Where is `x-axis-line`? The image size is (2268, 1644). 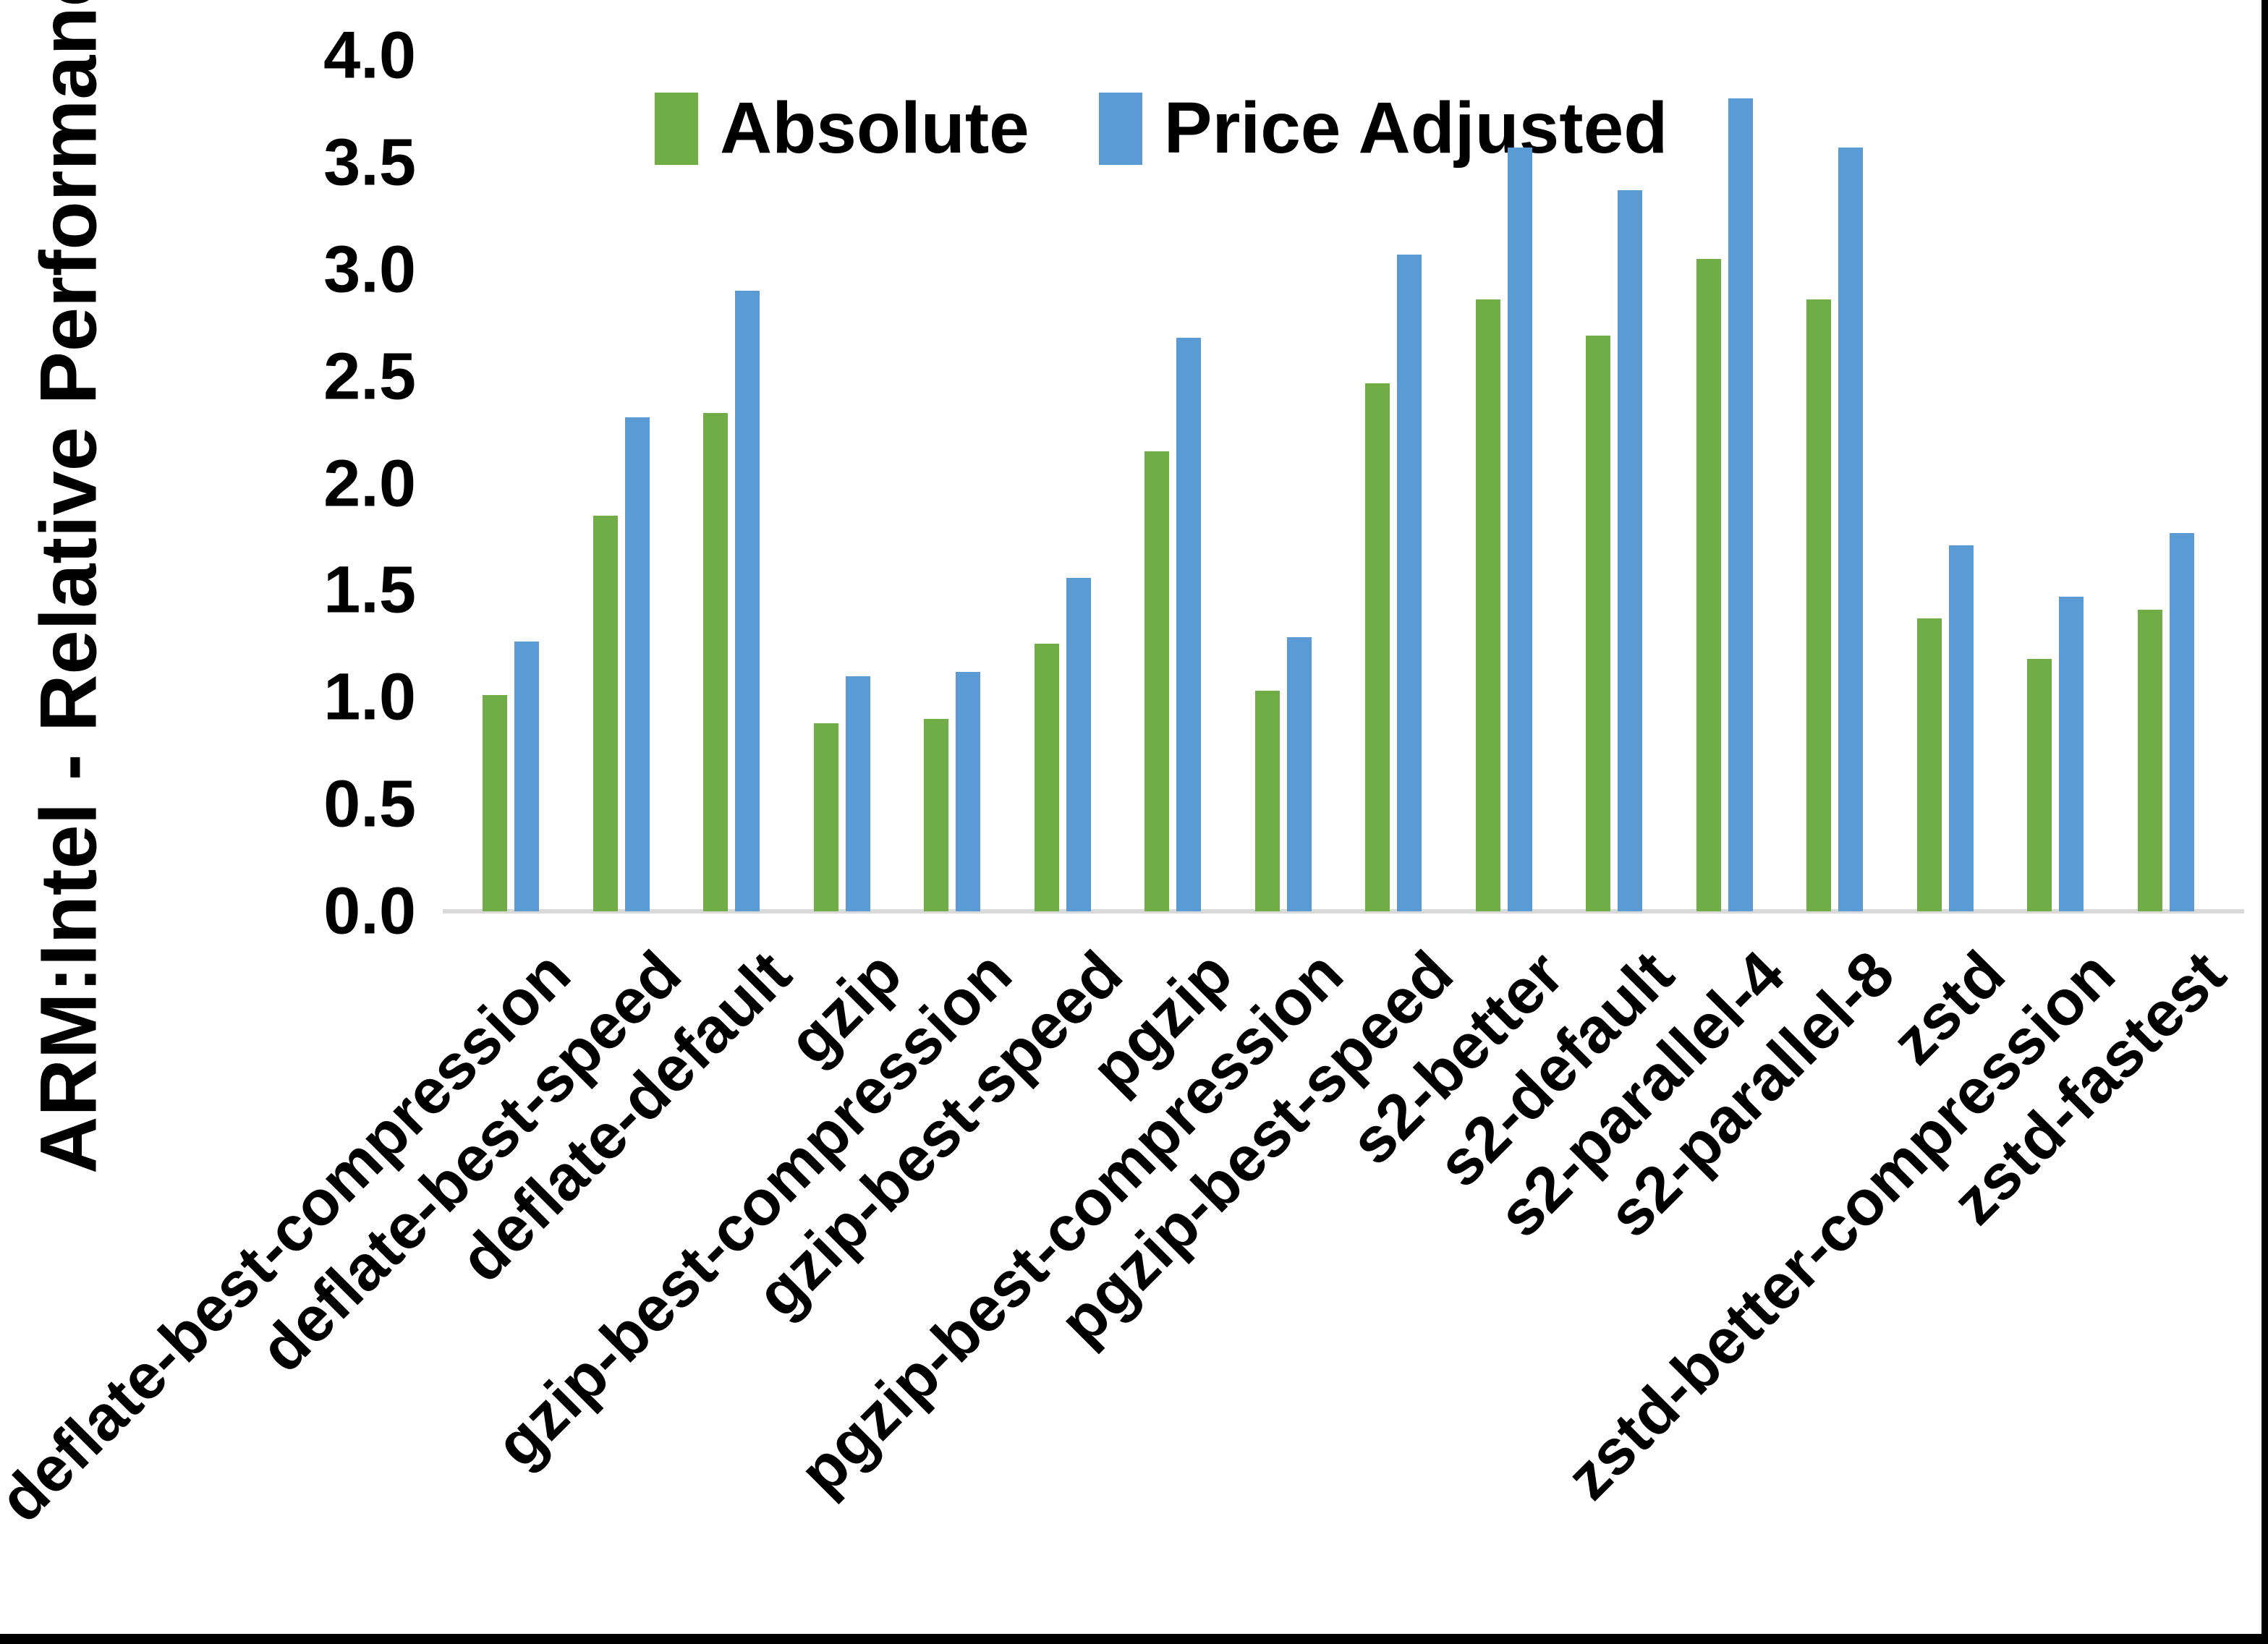 x-axis-line is located at coordinates (1343, 911).